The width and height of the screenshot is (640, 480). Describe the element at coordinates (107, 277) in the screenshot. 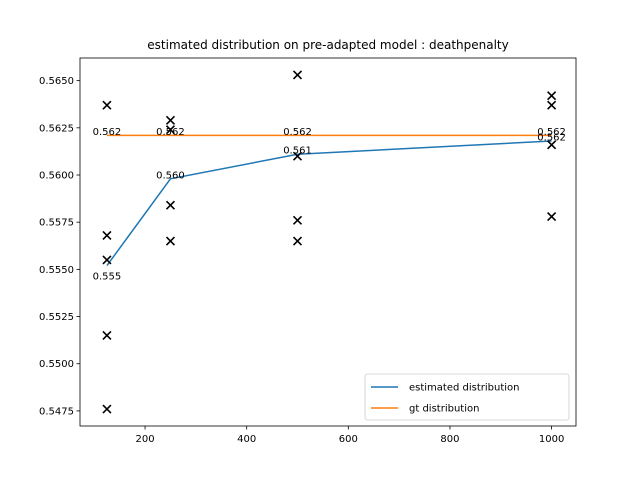

I see `data-label: 0.555` at that location.